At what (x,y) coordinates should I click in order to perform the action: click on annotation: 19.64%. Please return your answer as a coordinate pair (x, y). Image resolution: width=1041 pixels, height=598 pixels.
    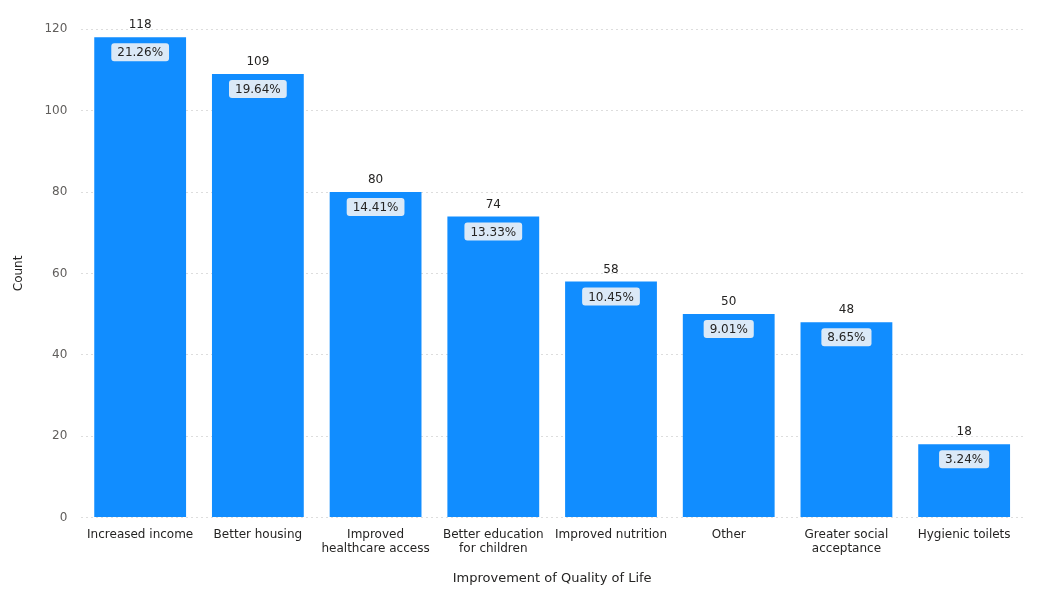
    Looking at the image, I should click on (257, 89).